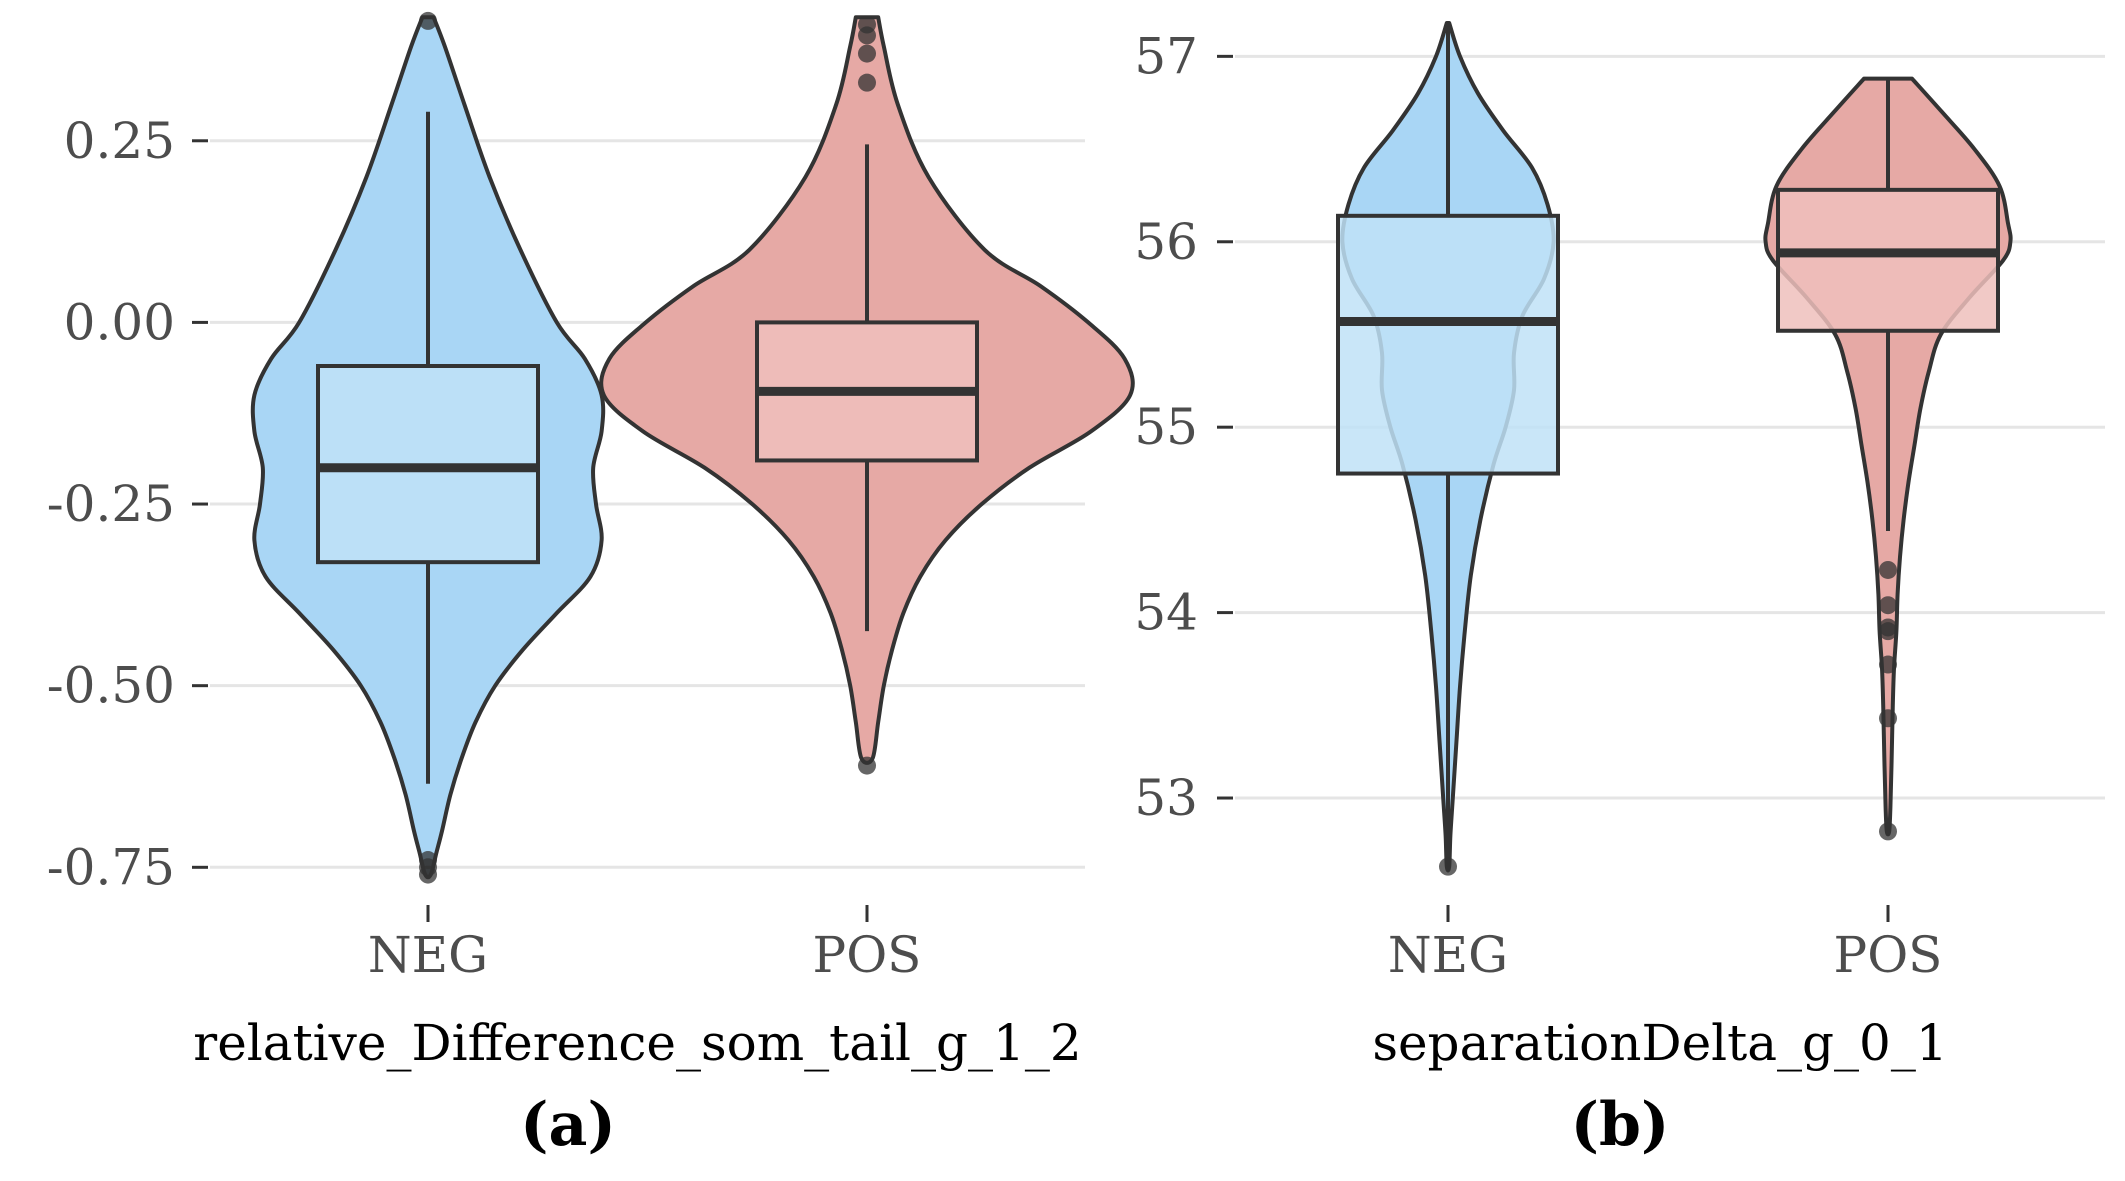 The height and width of the screenshot is (1181, 2125). I want to click on x-axis-title-a: relative_Difference_som_tail_g_1_2, so click(637, 1043).